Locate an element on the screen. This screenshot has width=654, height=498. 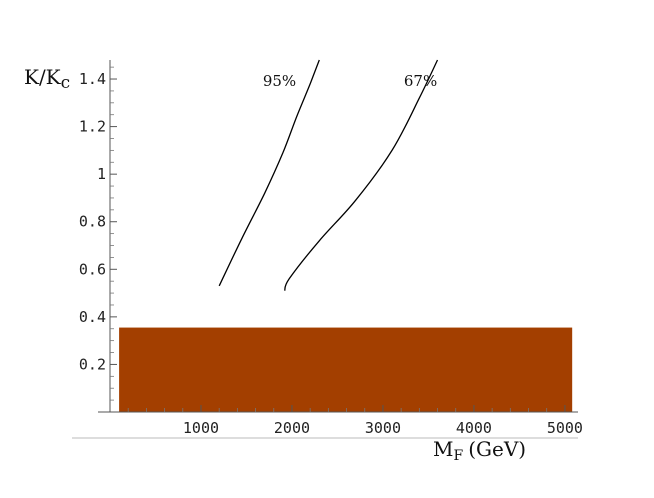
x-tick-label: 4000 is located at coordinates (474, 428).